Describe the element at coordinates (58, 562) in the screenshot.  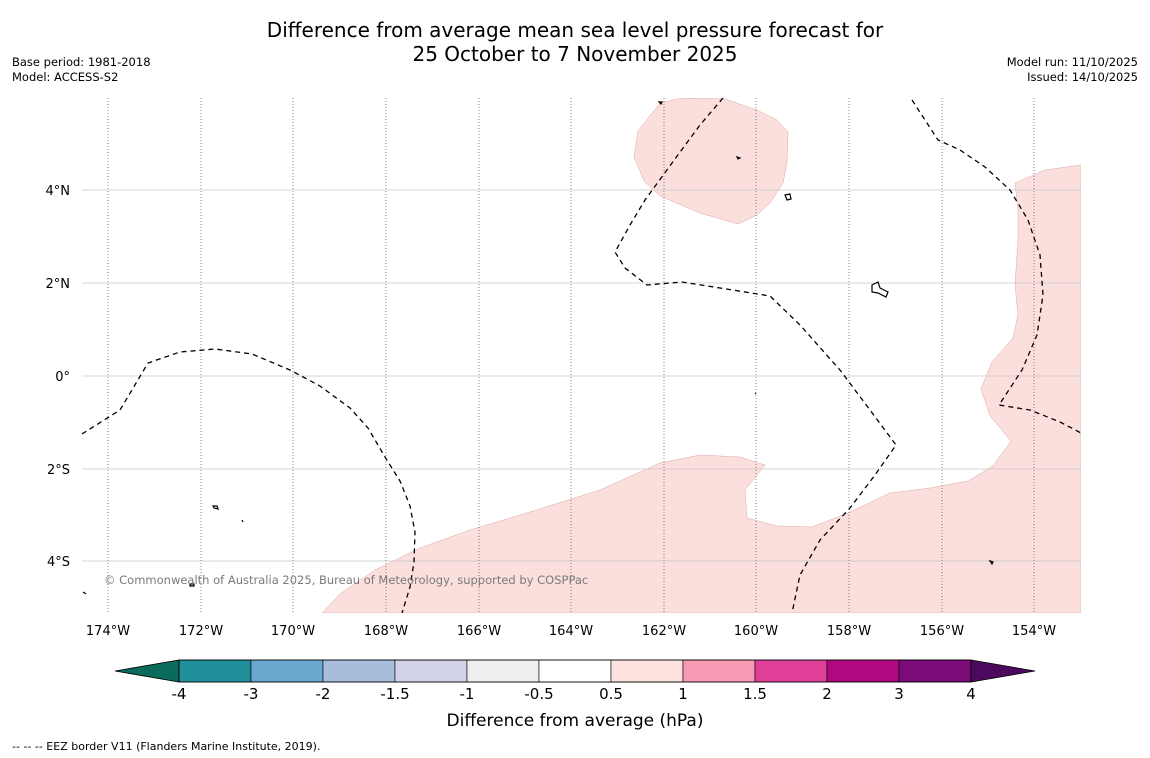
I see `lat-label-4s: 4°S` at that location.